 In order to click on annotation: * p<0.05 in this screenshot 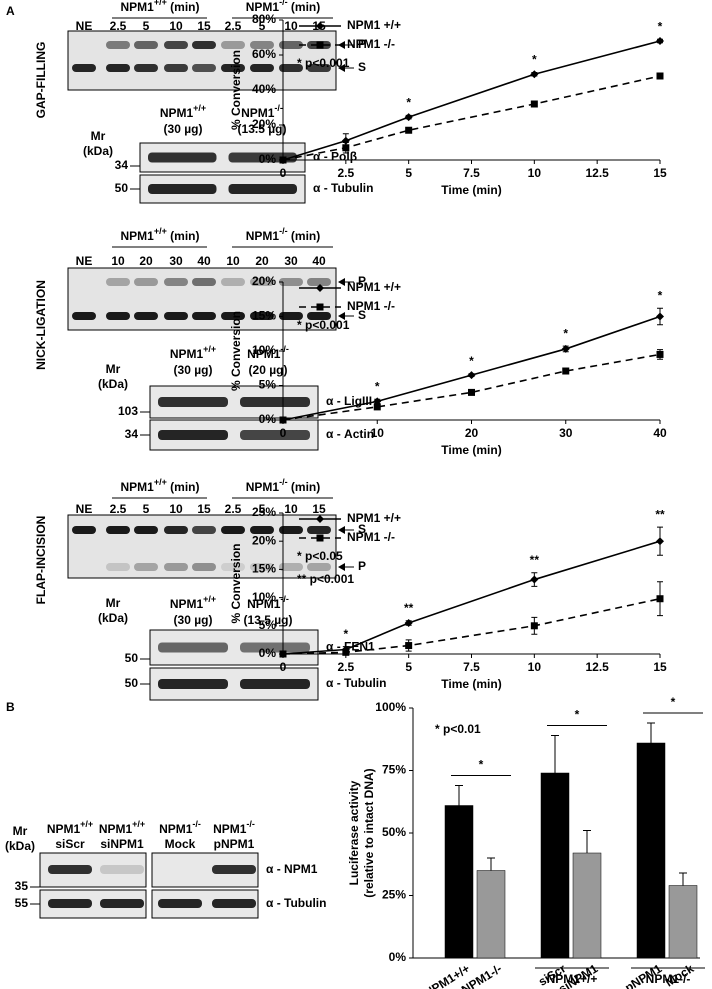, I will do `click(320, 556)`.